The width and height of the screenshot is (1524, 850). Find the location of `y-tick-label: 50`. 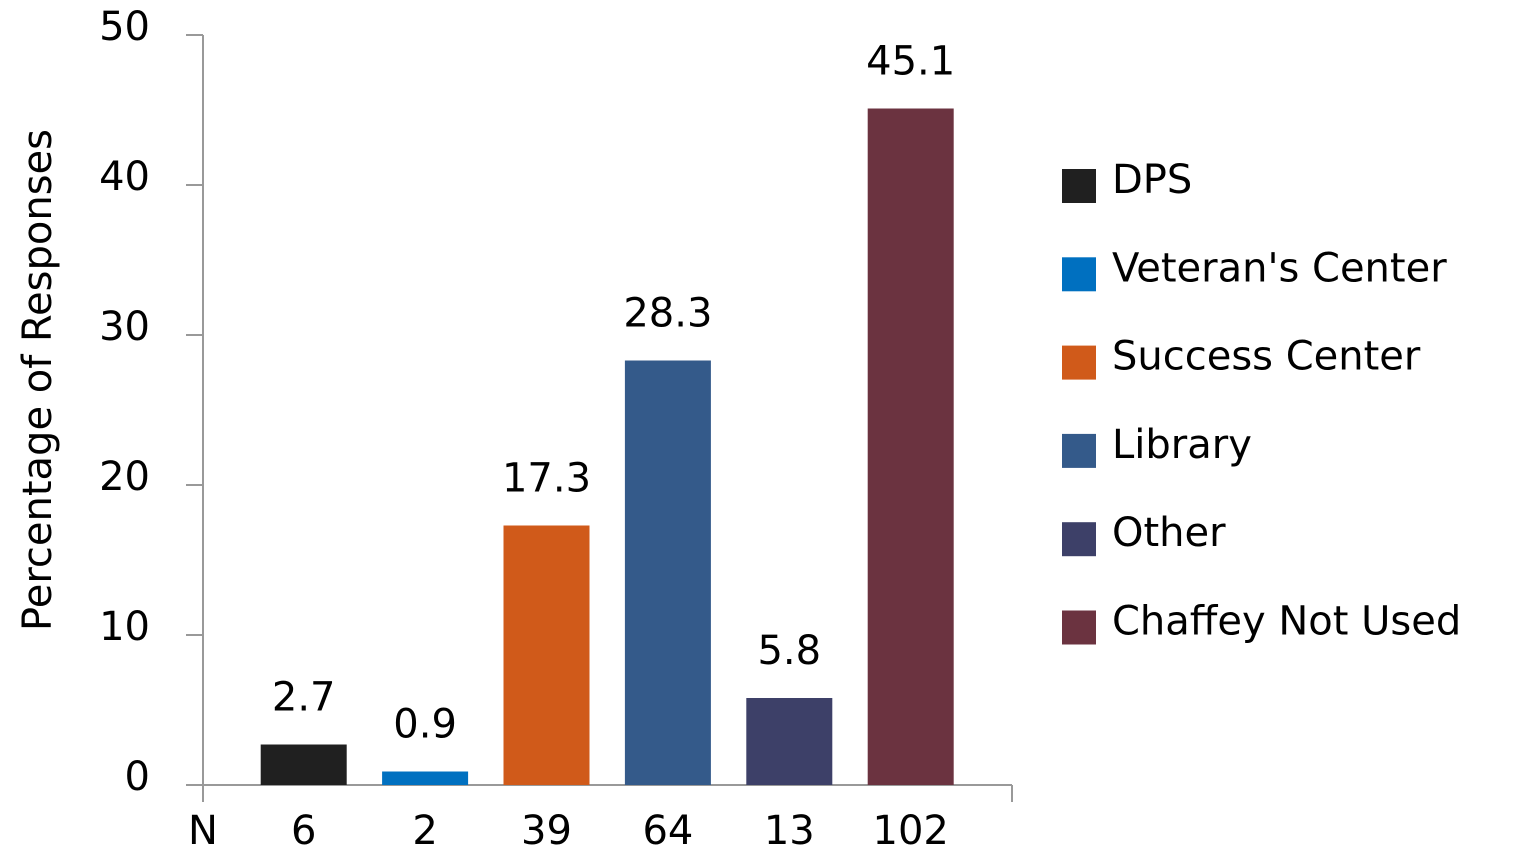

y-tick-label: 50 is located at coordinates (124, 27).